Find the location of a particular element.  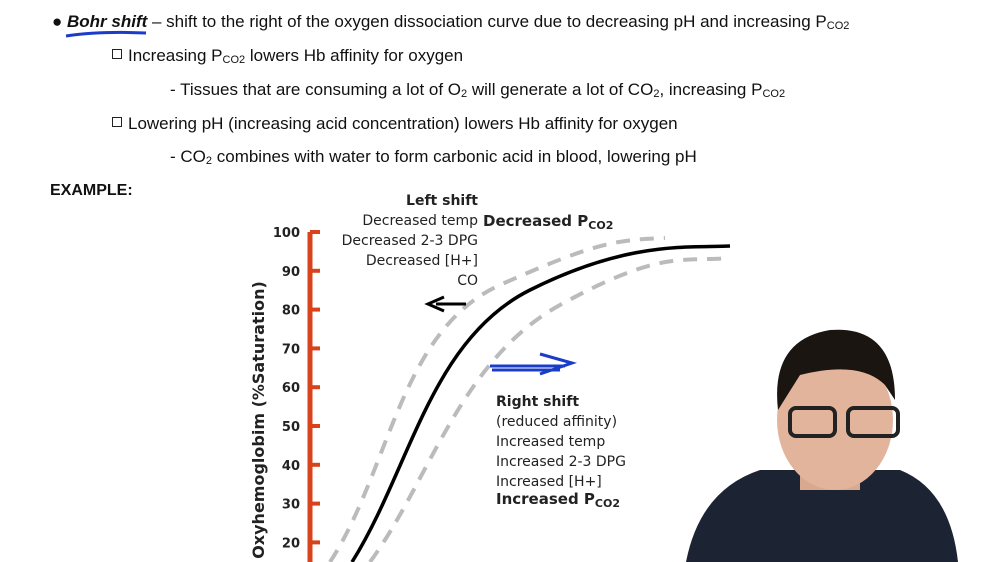

y-tick-label: 50 is located at coordinates (291, 427).